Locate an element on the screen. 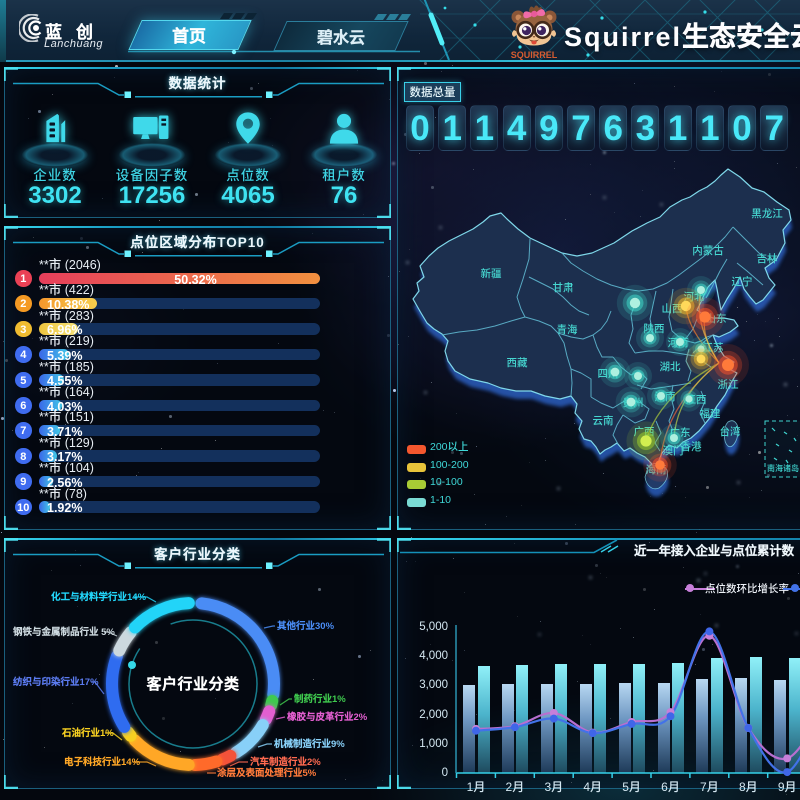 The image size is (800, 800). svg-text: 云南 is located at coordinates (603, 420).